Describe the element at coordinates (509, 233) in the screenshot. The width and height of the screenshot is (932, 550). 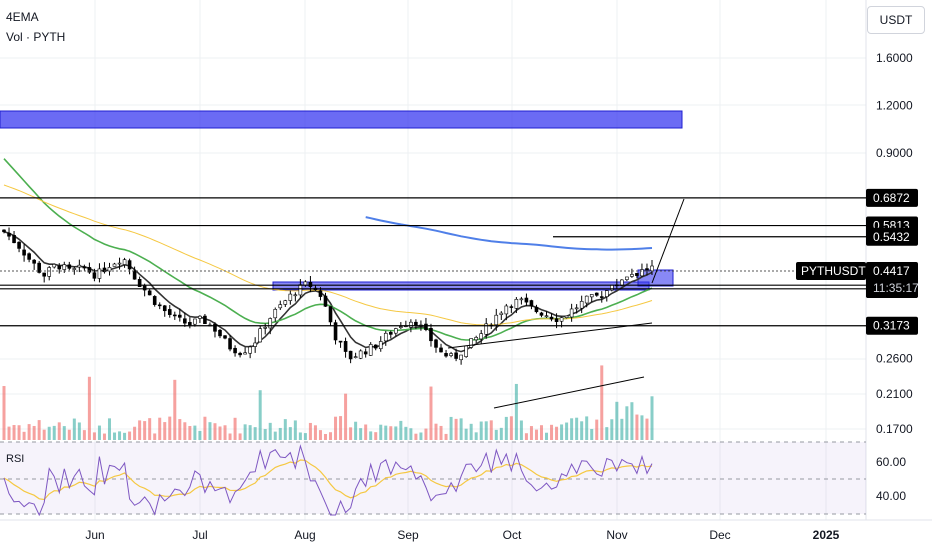
I see `ema-200-line` at that location.